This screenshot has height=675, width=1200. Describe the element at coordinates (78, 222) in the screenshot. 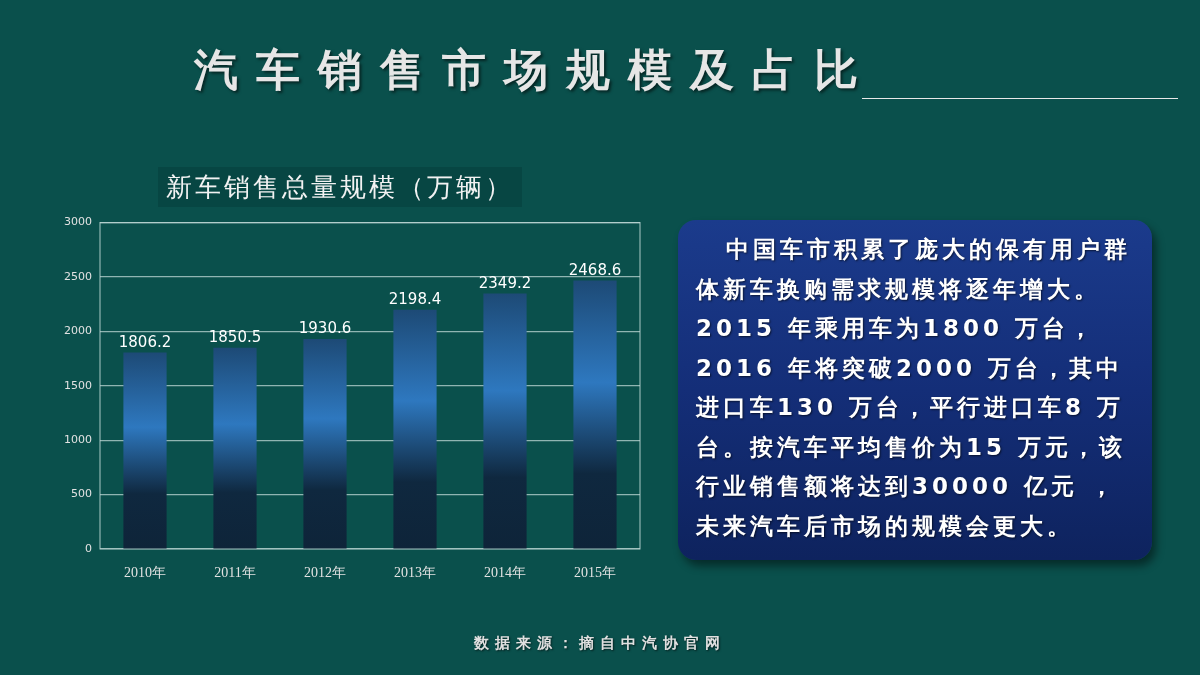

I see `y-tick-label: 3000` at that location.